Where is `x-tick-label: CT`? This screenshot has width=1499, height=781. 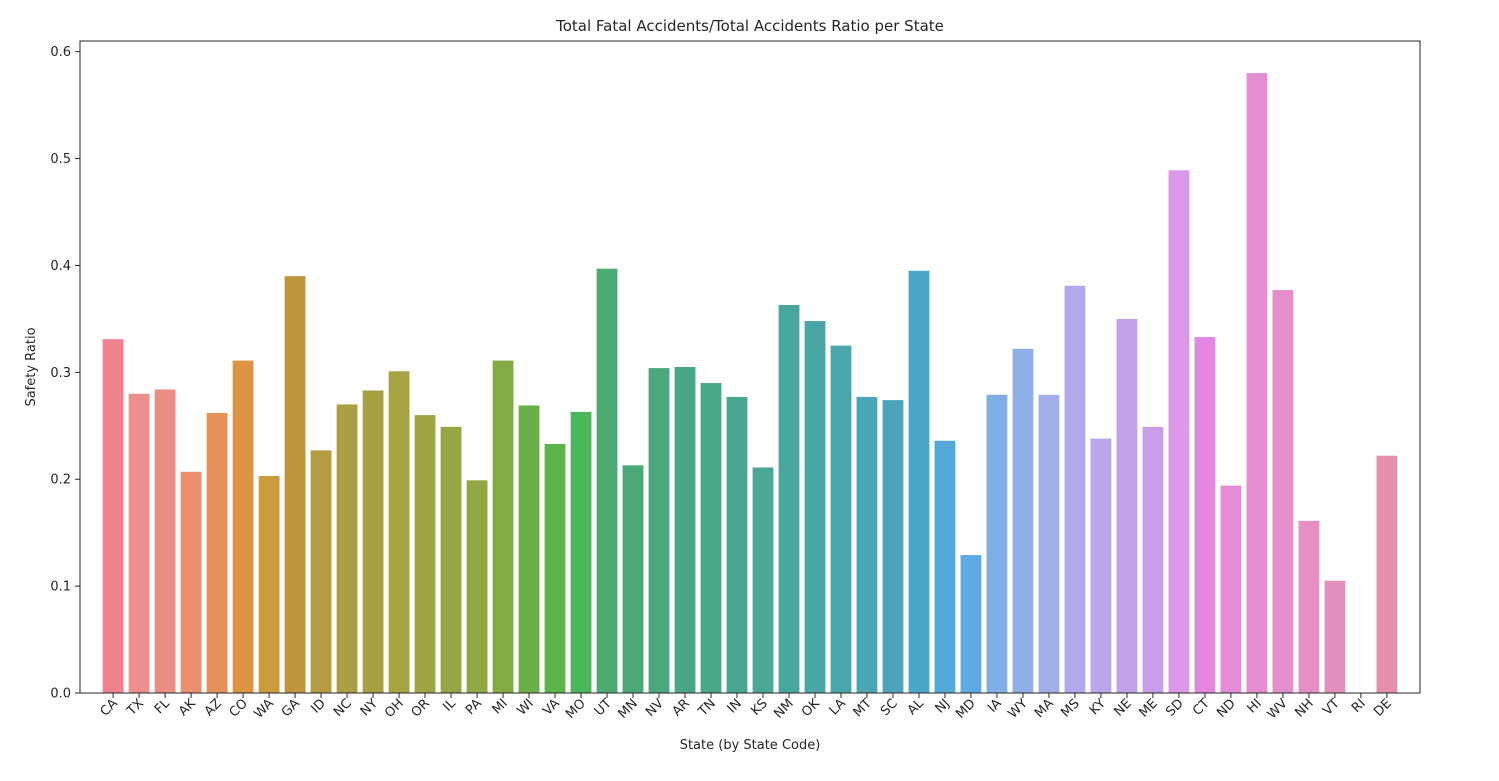 x-tick-label: CT is located at coordinates (1201, 707).